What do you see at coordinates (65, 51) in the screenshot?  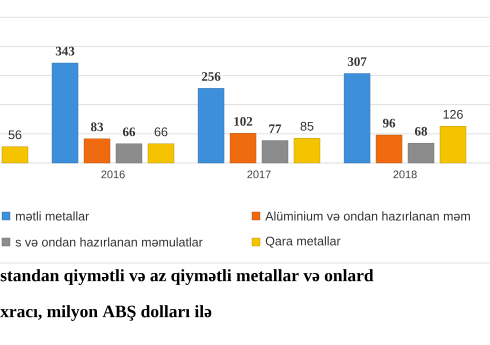 I see `data-label: 343` at bounding box center [65, 51].